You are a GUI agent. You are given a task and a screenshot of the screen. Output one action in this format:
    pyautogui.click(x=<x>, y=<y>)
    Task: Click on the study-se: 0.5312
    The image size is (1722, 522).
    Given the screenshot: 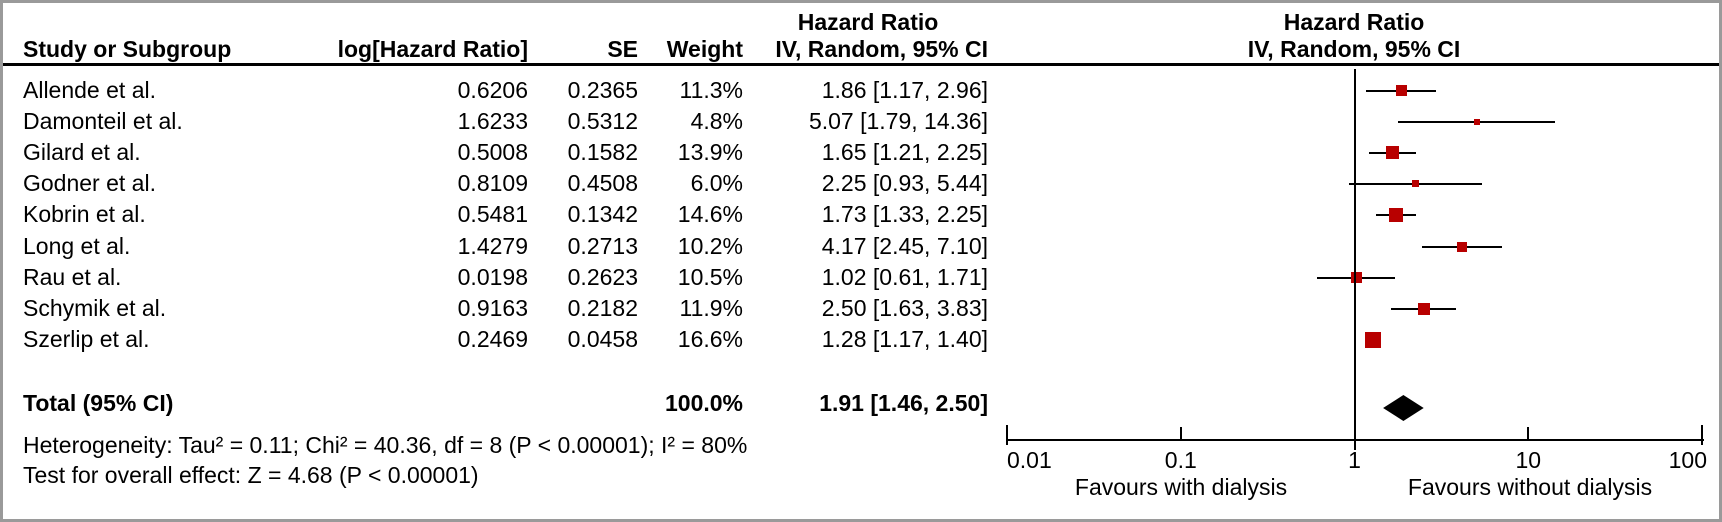 What is the action you would take?
    pyautogui.click(x=602, y=121)
    